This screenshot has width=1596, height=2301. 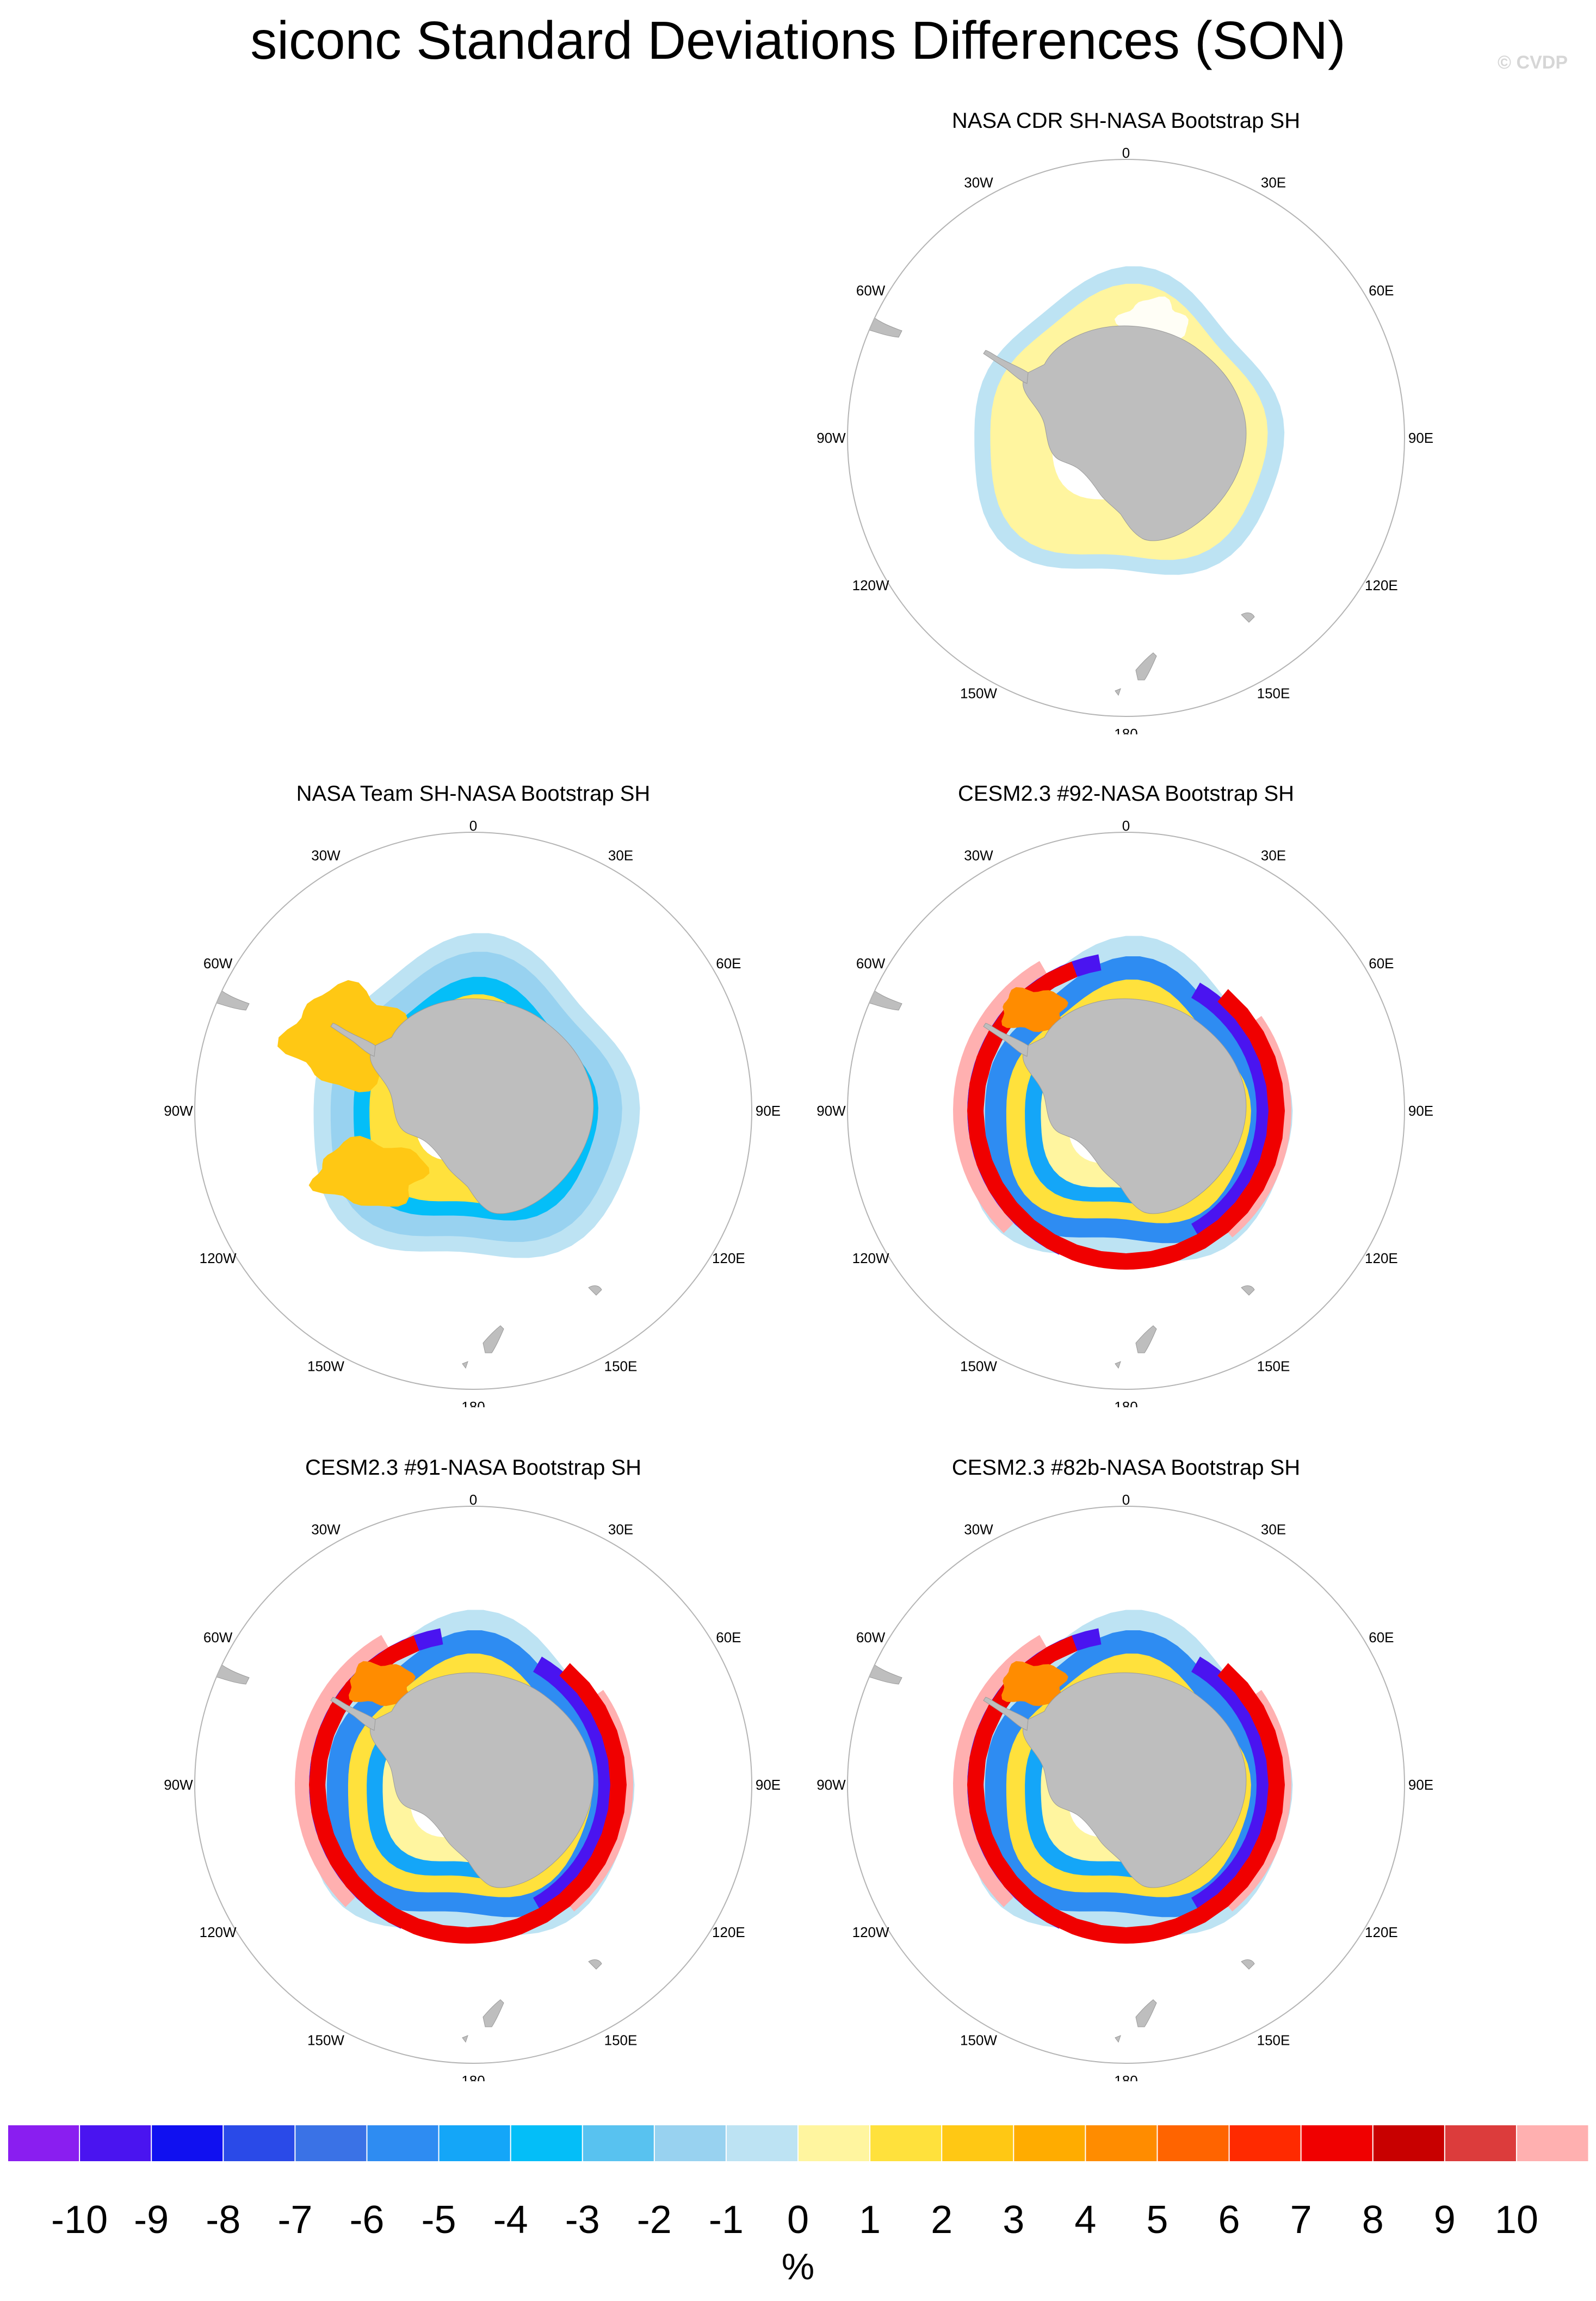 What do you see at coordinates (583, 2220) in the screenshot?
I see `colorbar-tick-label: -3` at bounding box center [583, 2220].